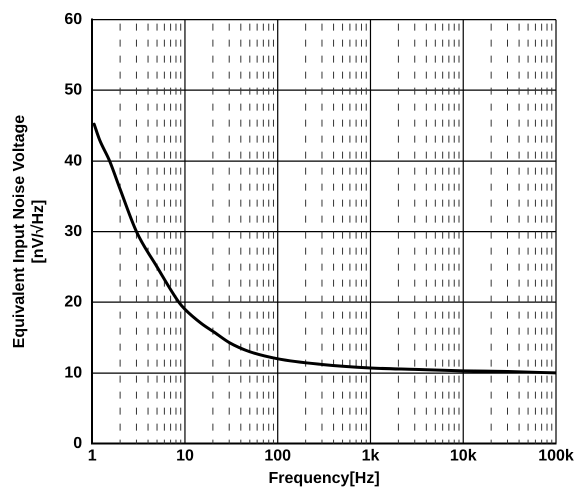 The image size is (578, 492). I want to click on y-axis-title: Equivalent Input Noise Voltage [nV/√Hz], so click(29, 231).